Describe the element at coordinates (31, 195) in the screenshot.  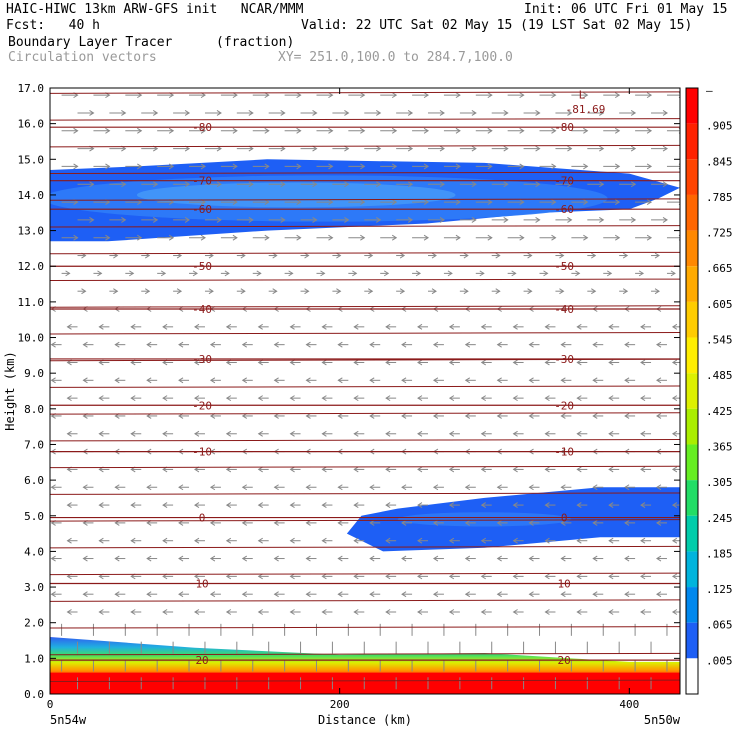
I see `y-tick-label: 14.0` at that location.